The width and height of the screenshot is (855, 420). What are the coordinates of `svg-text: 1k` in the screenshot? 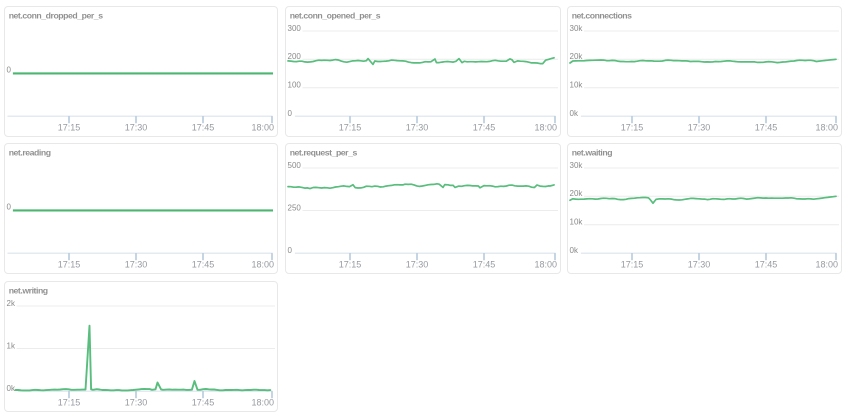 It's located at (11, 345).